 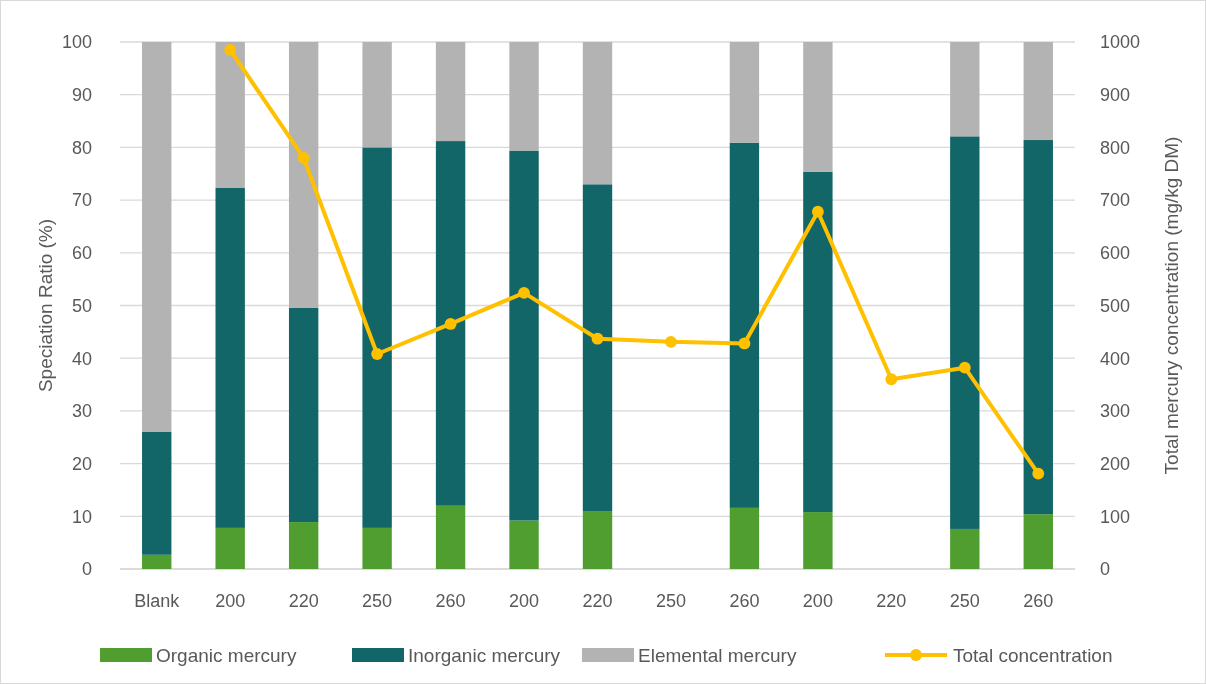 What do you see at coordinates (81, 95) in the screenshot?
I see `y-tick-label: 90` at bounding box center [81, 95].